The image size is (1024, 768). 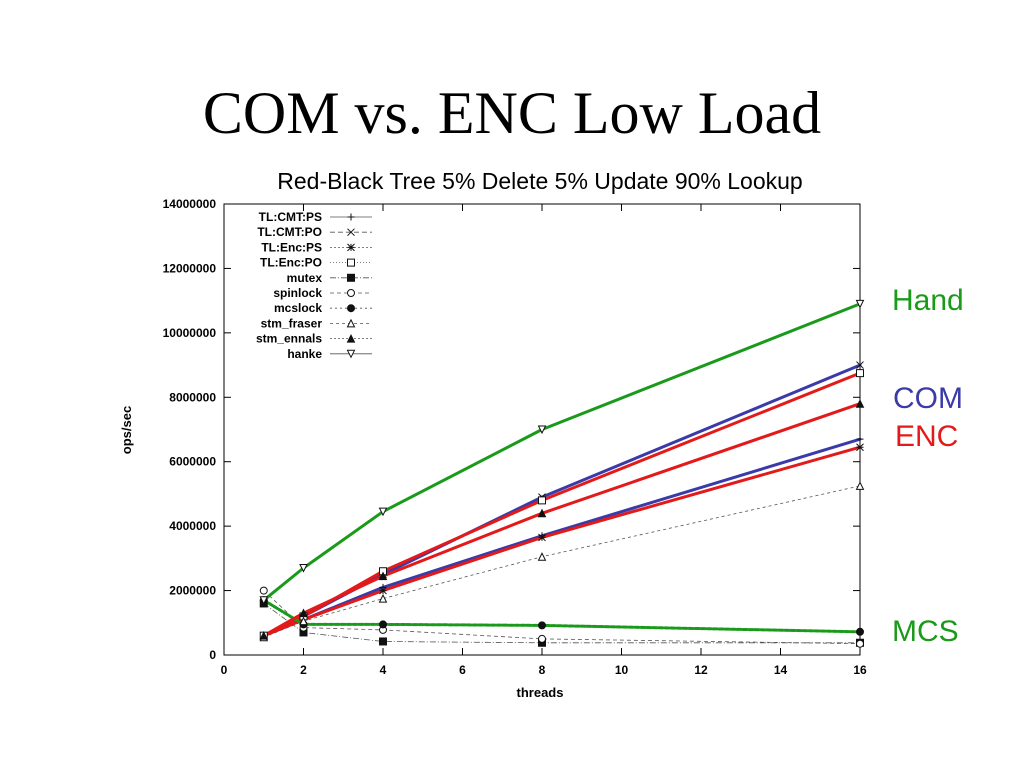 I want to click on legend-label: TL:Enc:PO, so click(x=291, y=263).